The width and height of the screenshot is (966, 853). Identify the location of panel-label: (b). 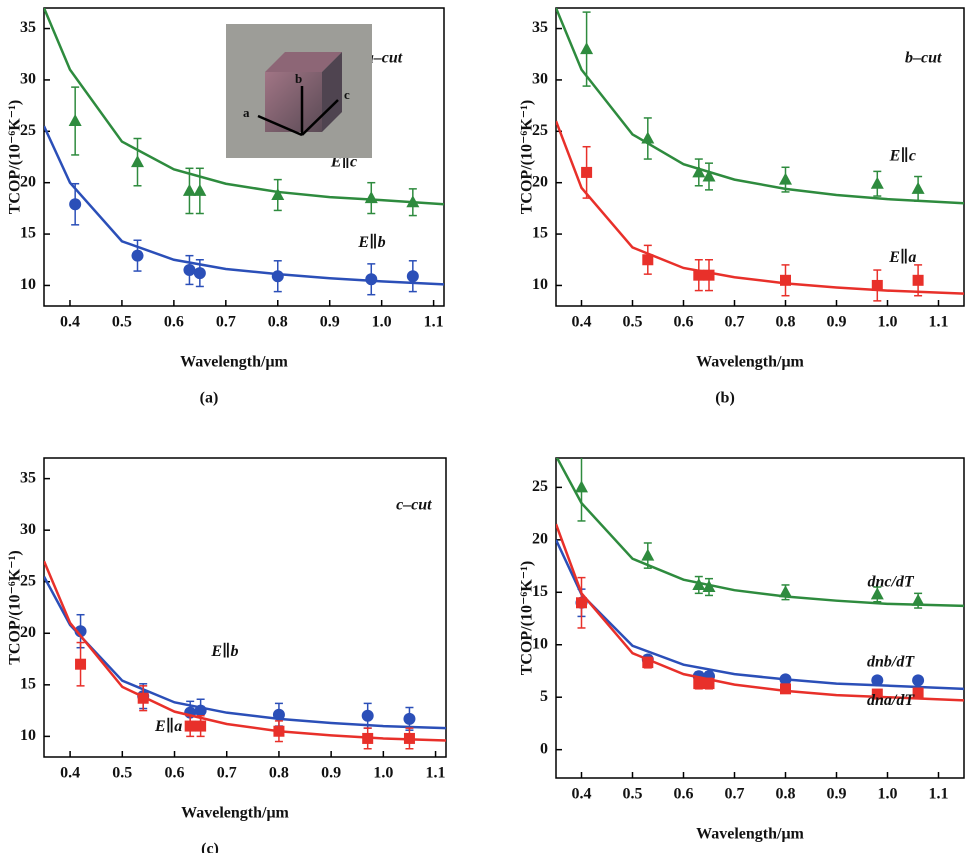
(725, 398).